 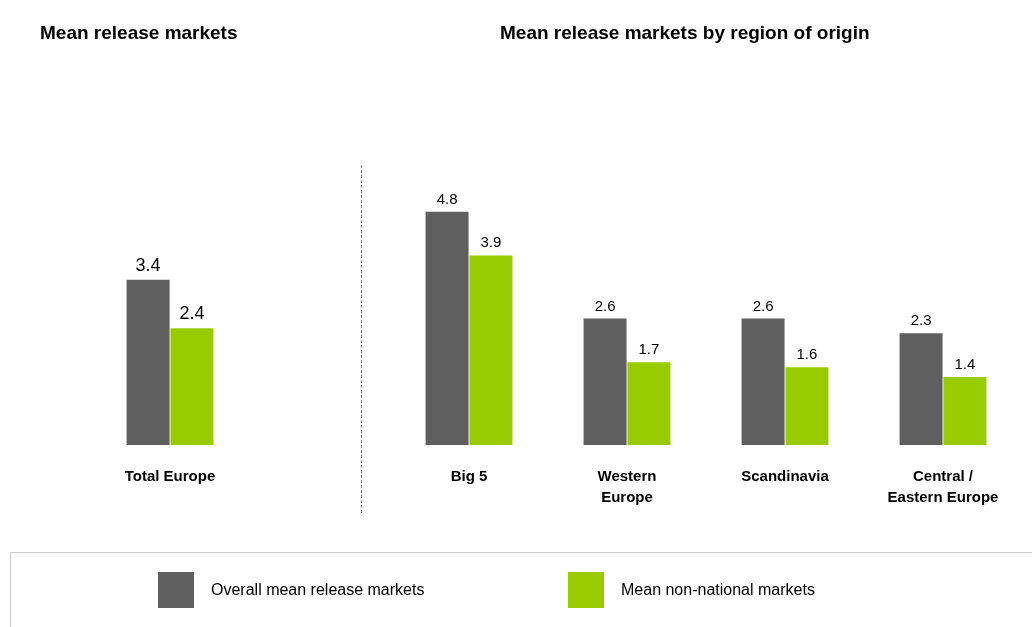 What do you see at coordinates (192, 313) in the screenshot?
I see `data-label: 2.4` at bounding box center [192, 313].